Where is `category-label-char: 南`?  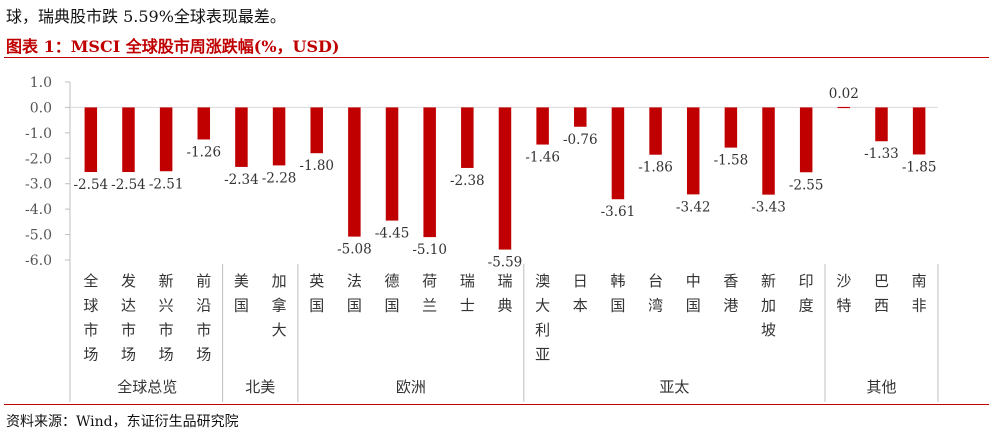
category-label-char: 南 is located at coordinates (919, 281).